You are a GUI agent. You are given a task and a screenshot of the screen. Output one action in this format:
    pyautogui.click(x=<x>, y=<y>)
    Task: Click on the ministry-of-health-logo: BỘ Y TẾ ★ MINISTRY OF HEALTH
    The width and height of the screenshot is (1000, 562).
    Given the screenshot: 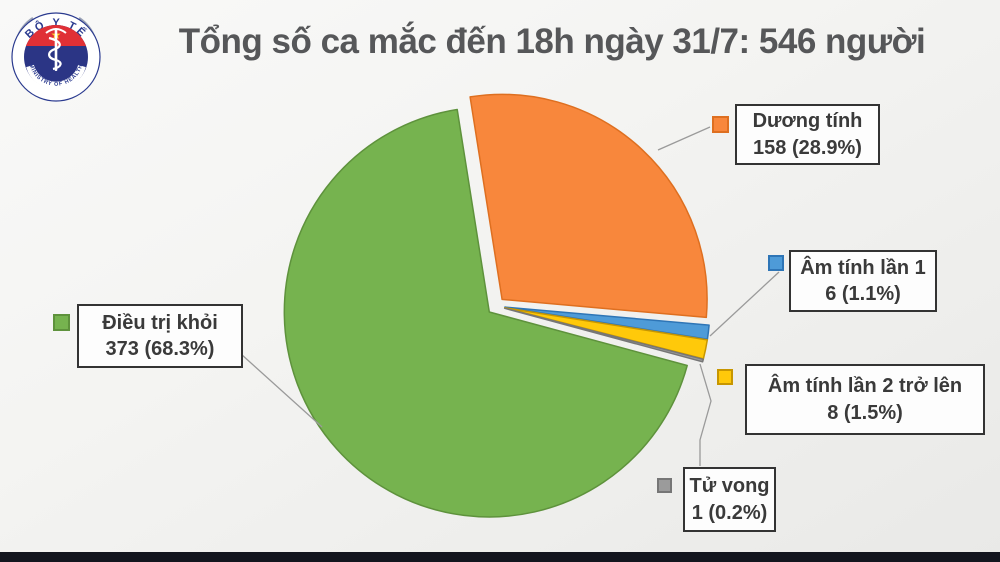 What is the action you would take?
    pyautogui.click(x=56, y=57)
    